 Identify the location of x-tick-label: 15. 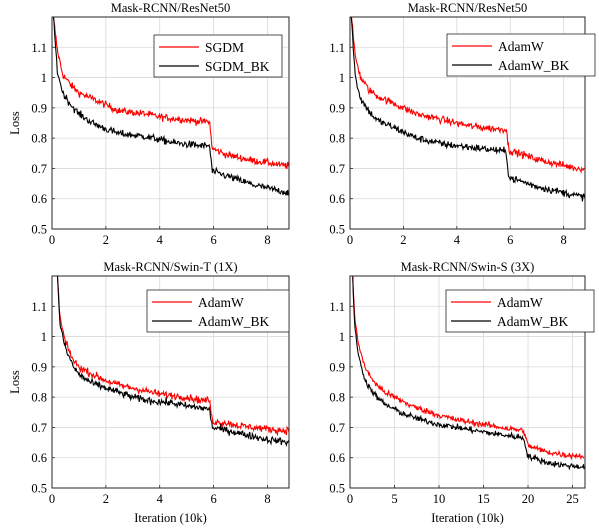
(483, 499).